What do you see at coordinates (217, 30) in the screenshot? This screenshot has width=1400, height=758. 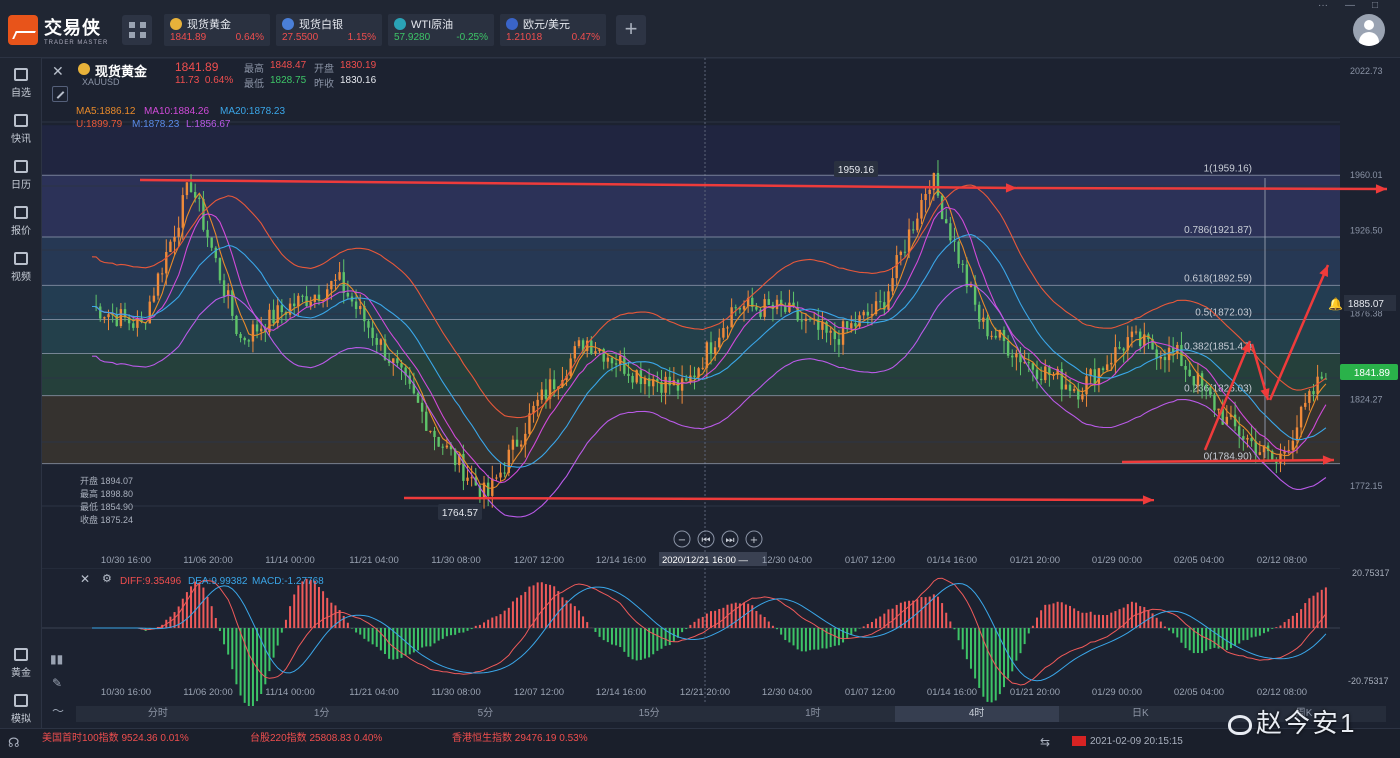 I see `tab-spot-gold: 现货黄金 1841.89 0.64%` at bounding box center [217, 30].